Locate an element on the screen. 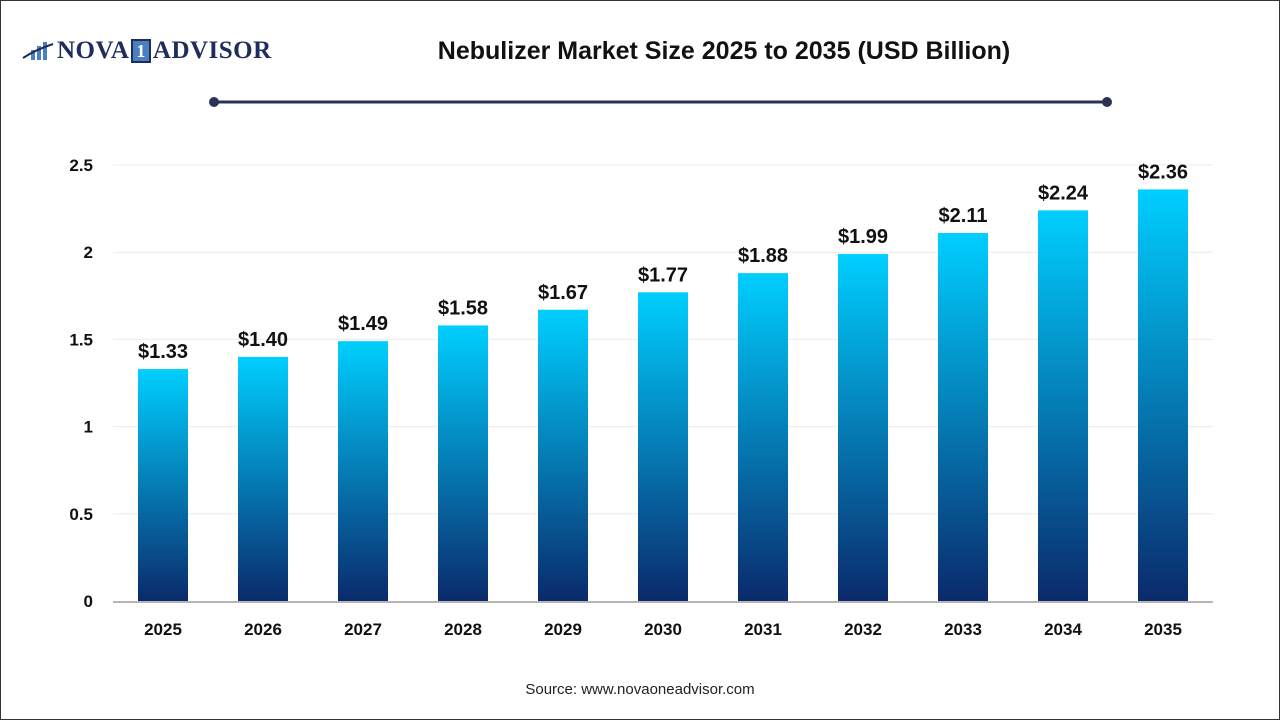 This screenshot has height=720, width=1280. data-label: $1.49 is located at coordinates (363, 324).